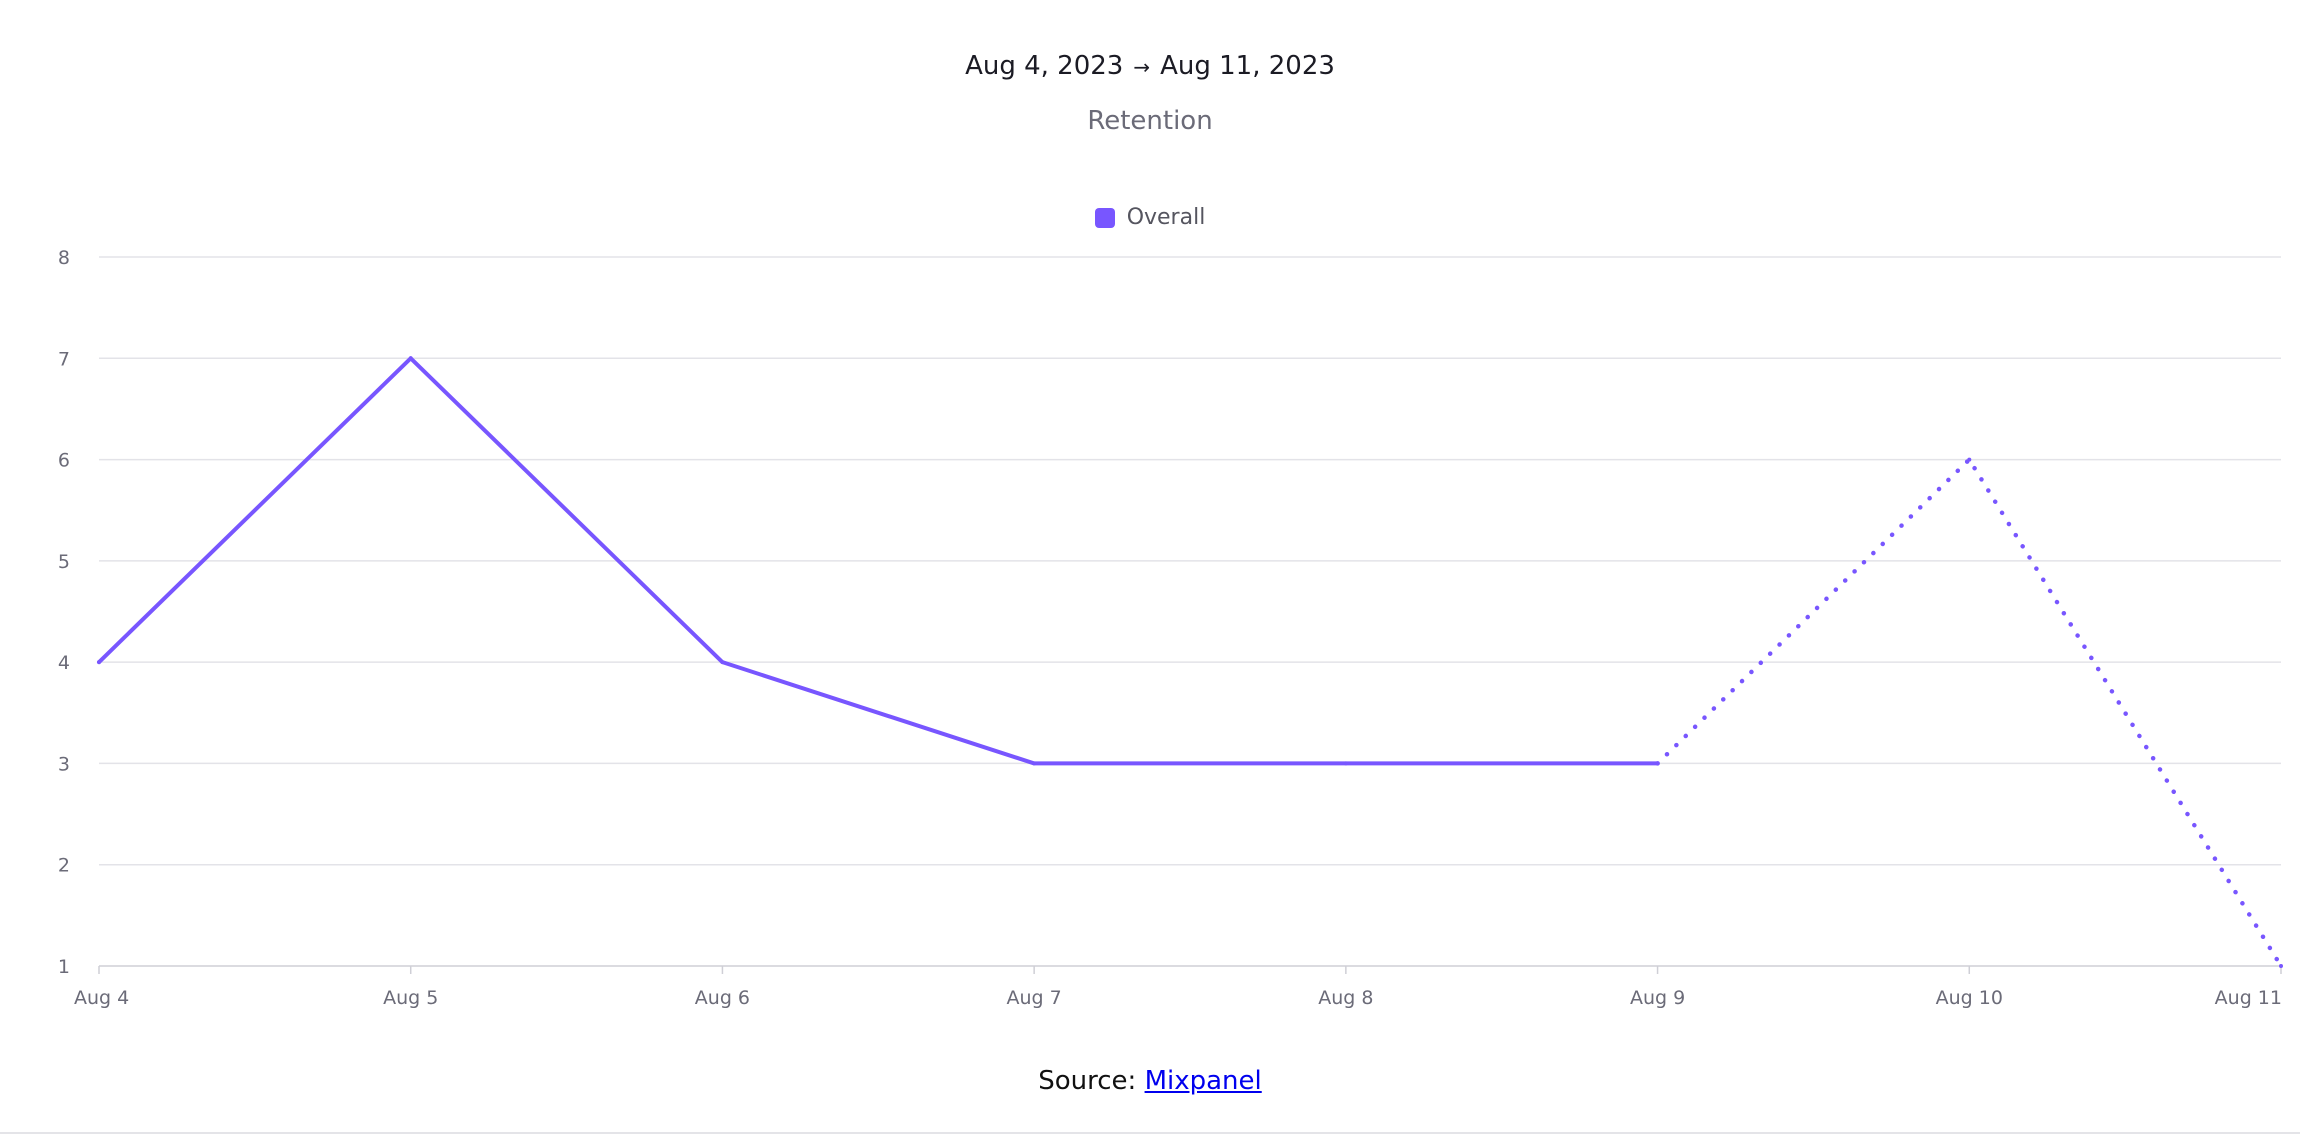 The image size is (2300, 1134). Describe the element at coordinates (1657, 998) in the screenshot. I see `x-tick-label: Aug 9` at that location.